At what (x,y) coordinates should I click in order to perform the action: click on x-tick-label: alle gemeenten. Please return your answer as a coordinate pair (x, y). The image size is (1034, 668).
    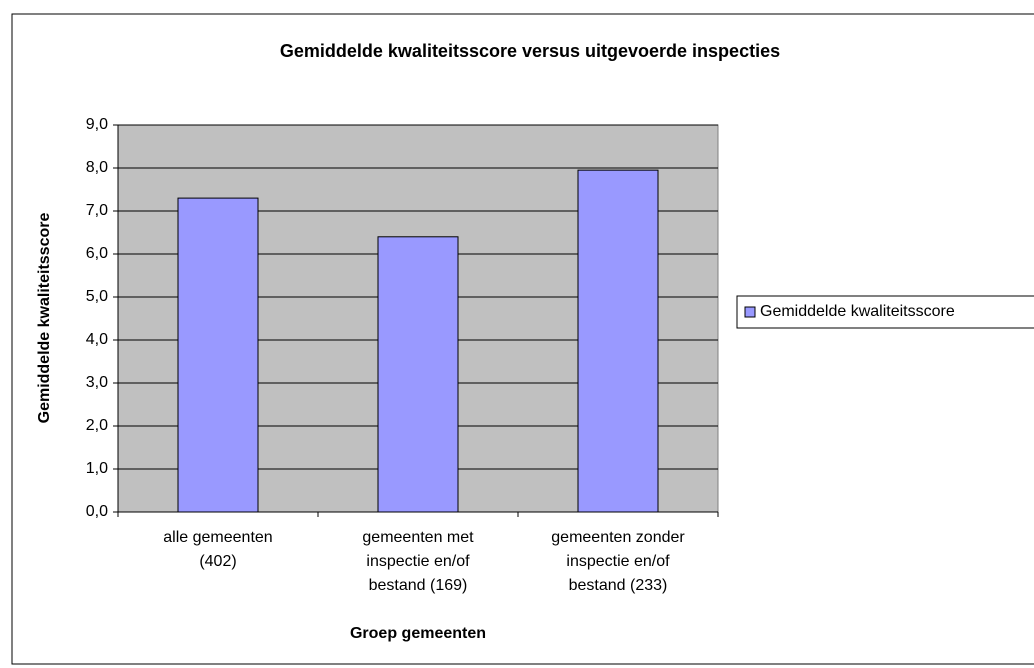
    Looking at the image, I should click on (217, 537).